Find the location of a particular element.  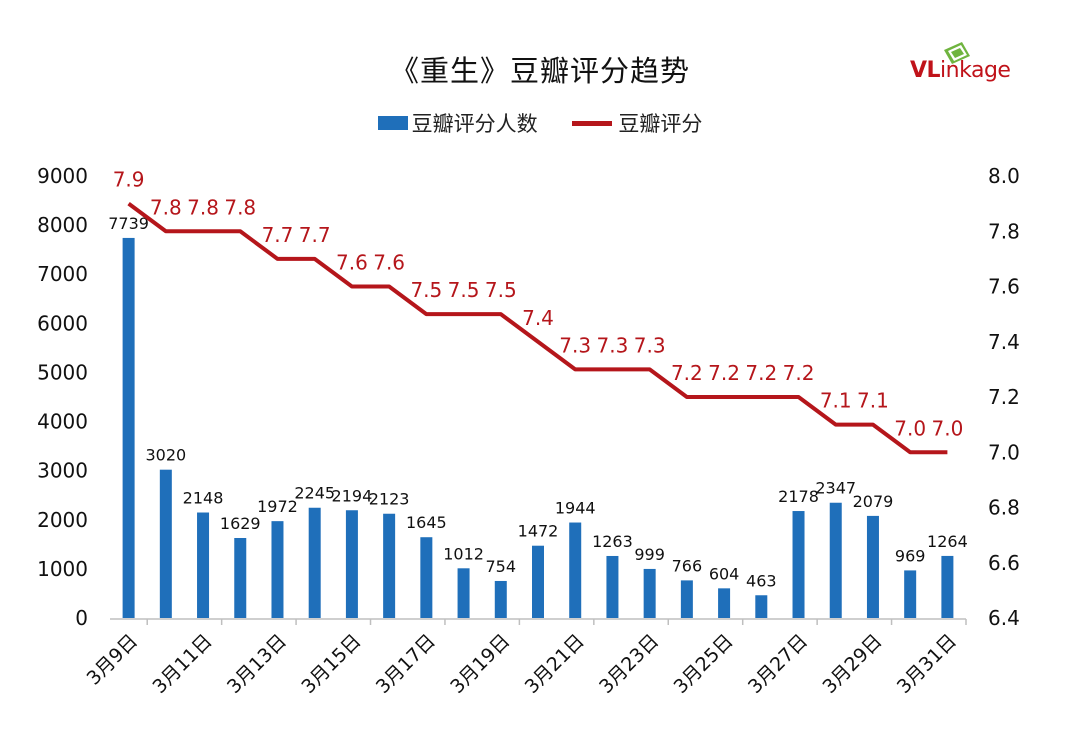

x-tick-label: 3月25日 is located at coordinates (704, 664).